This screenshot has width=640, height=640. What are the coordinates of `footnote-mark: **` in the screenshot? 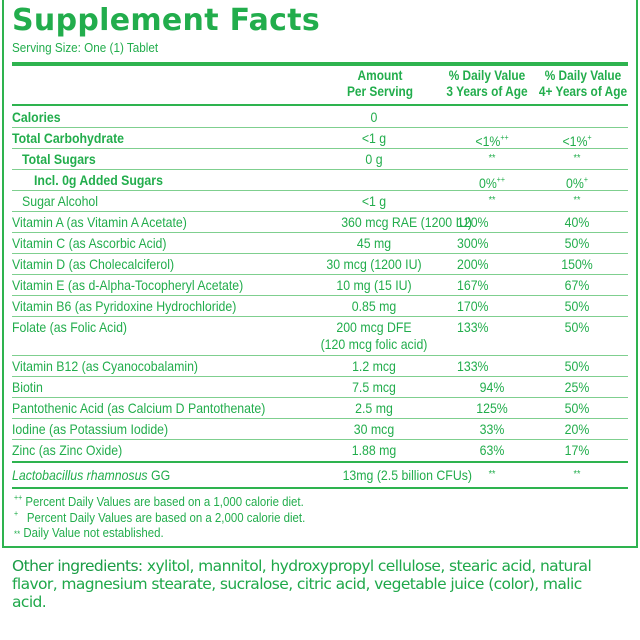 It's located at (17, 534).